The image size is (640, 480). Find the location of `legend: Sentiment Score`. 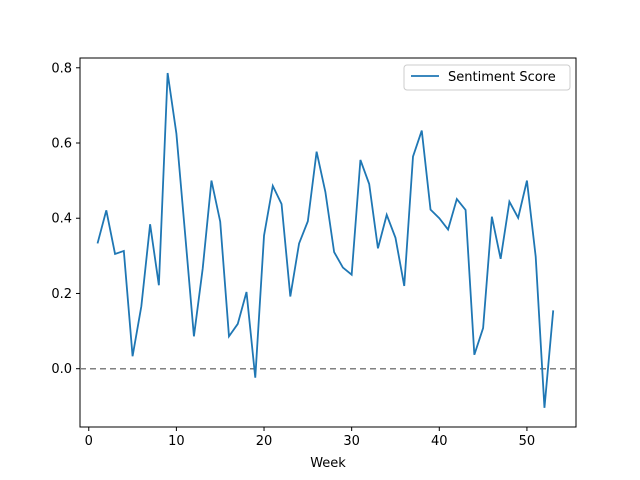

legend: Sentiment Score is located at coordinates (487, 77).